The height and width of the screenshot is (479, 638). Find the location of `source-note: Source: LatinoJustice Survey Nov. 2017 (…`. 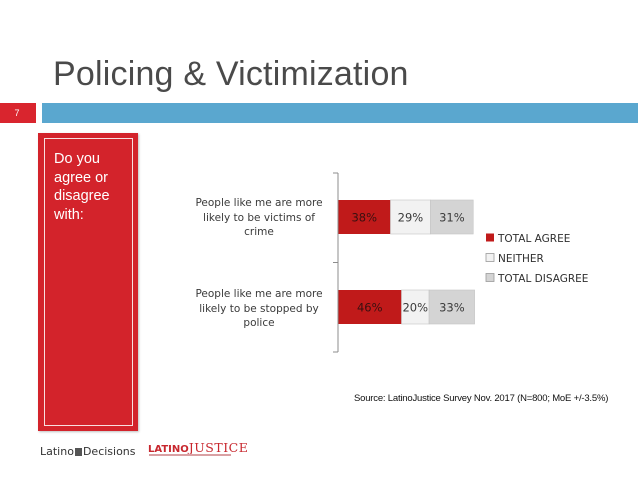

source-note: Source: LatinoJustice Survey Nov. 2017 (… is located at coordinates (481, 398).